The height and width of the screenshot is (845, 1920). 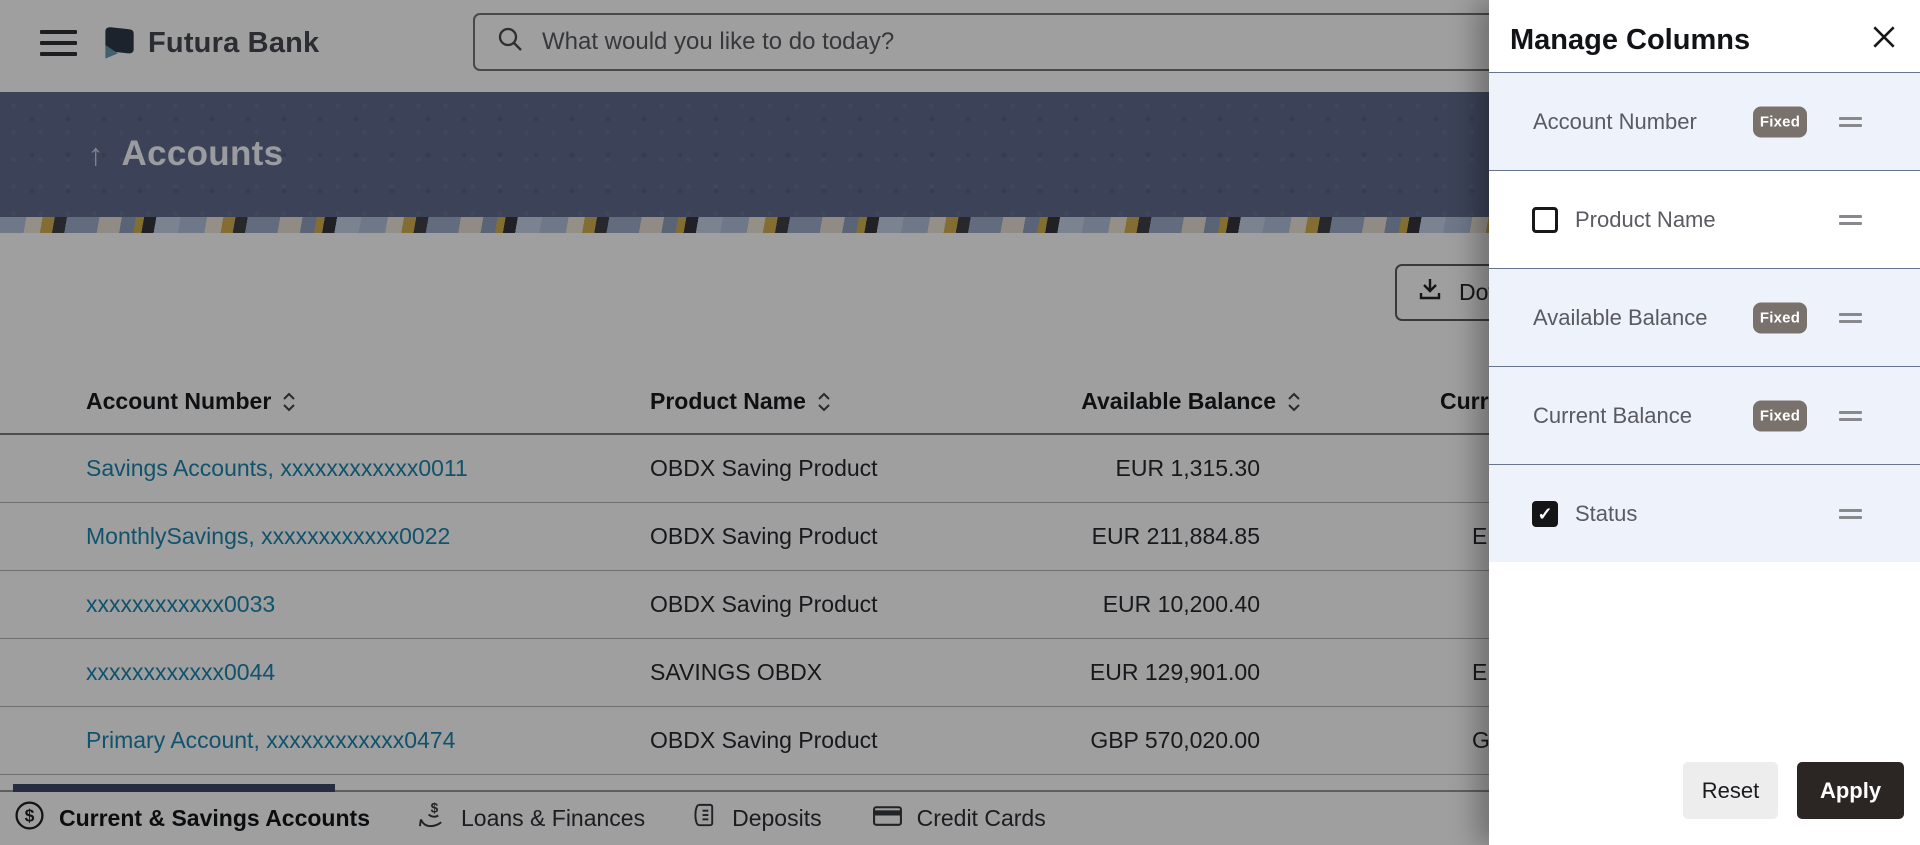 I want to click on column-item-row: Current Balance Fixed, so click(x=1704, y=415).